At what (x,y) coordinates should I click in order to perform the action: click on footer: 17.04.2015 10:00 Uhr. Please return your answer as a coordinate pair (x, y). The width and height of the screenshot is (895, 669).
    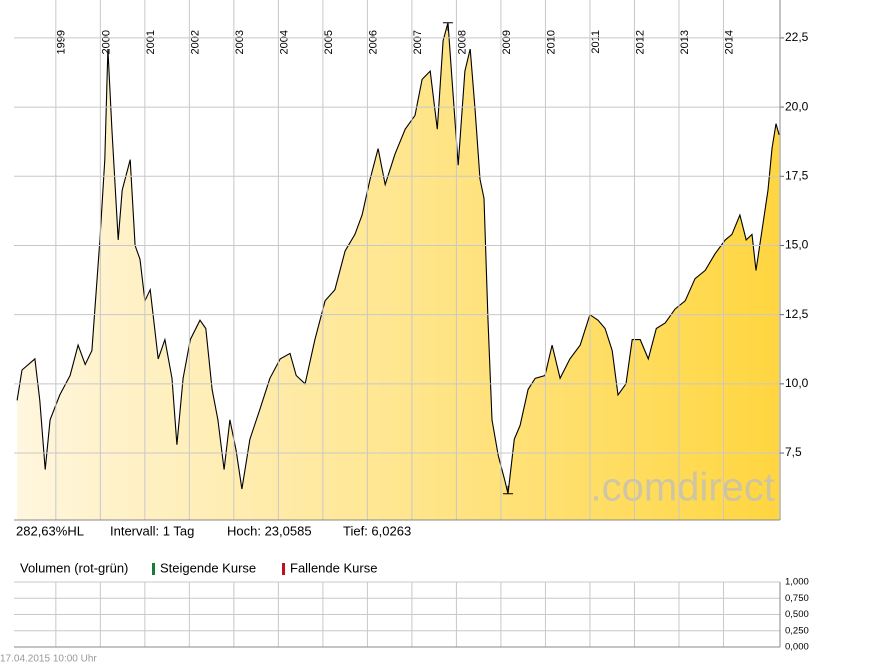
    Looking at the image, I should click on (48, 659).